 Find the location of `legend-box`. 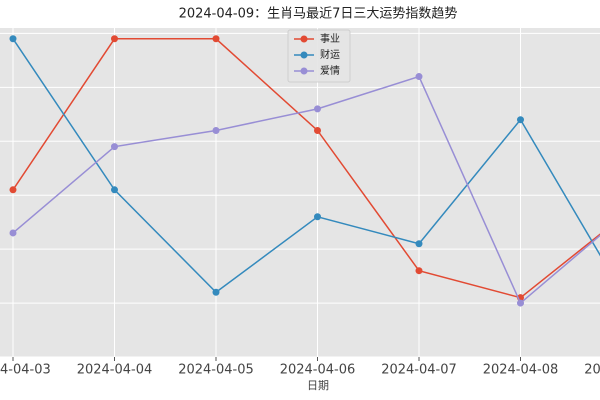

legend-box is located at coordinates (319, 56).